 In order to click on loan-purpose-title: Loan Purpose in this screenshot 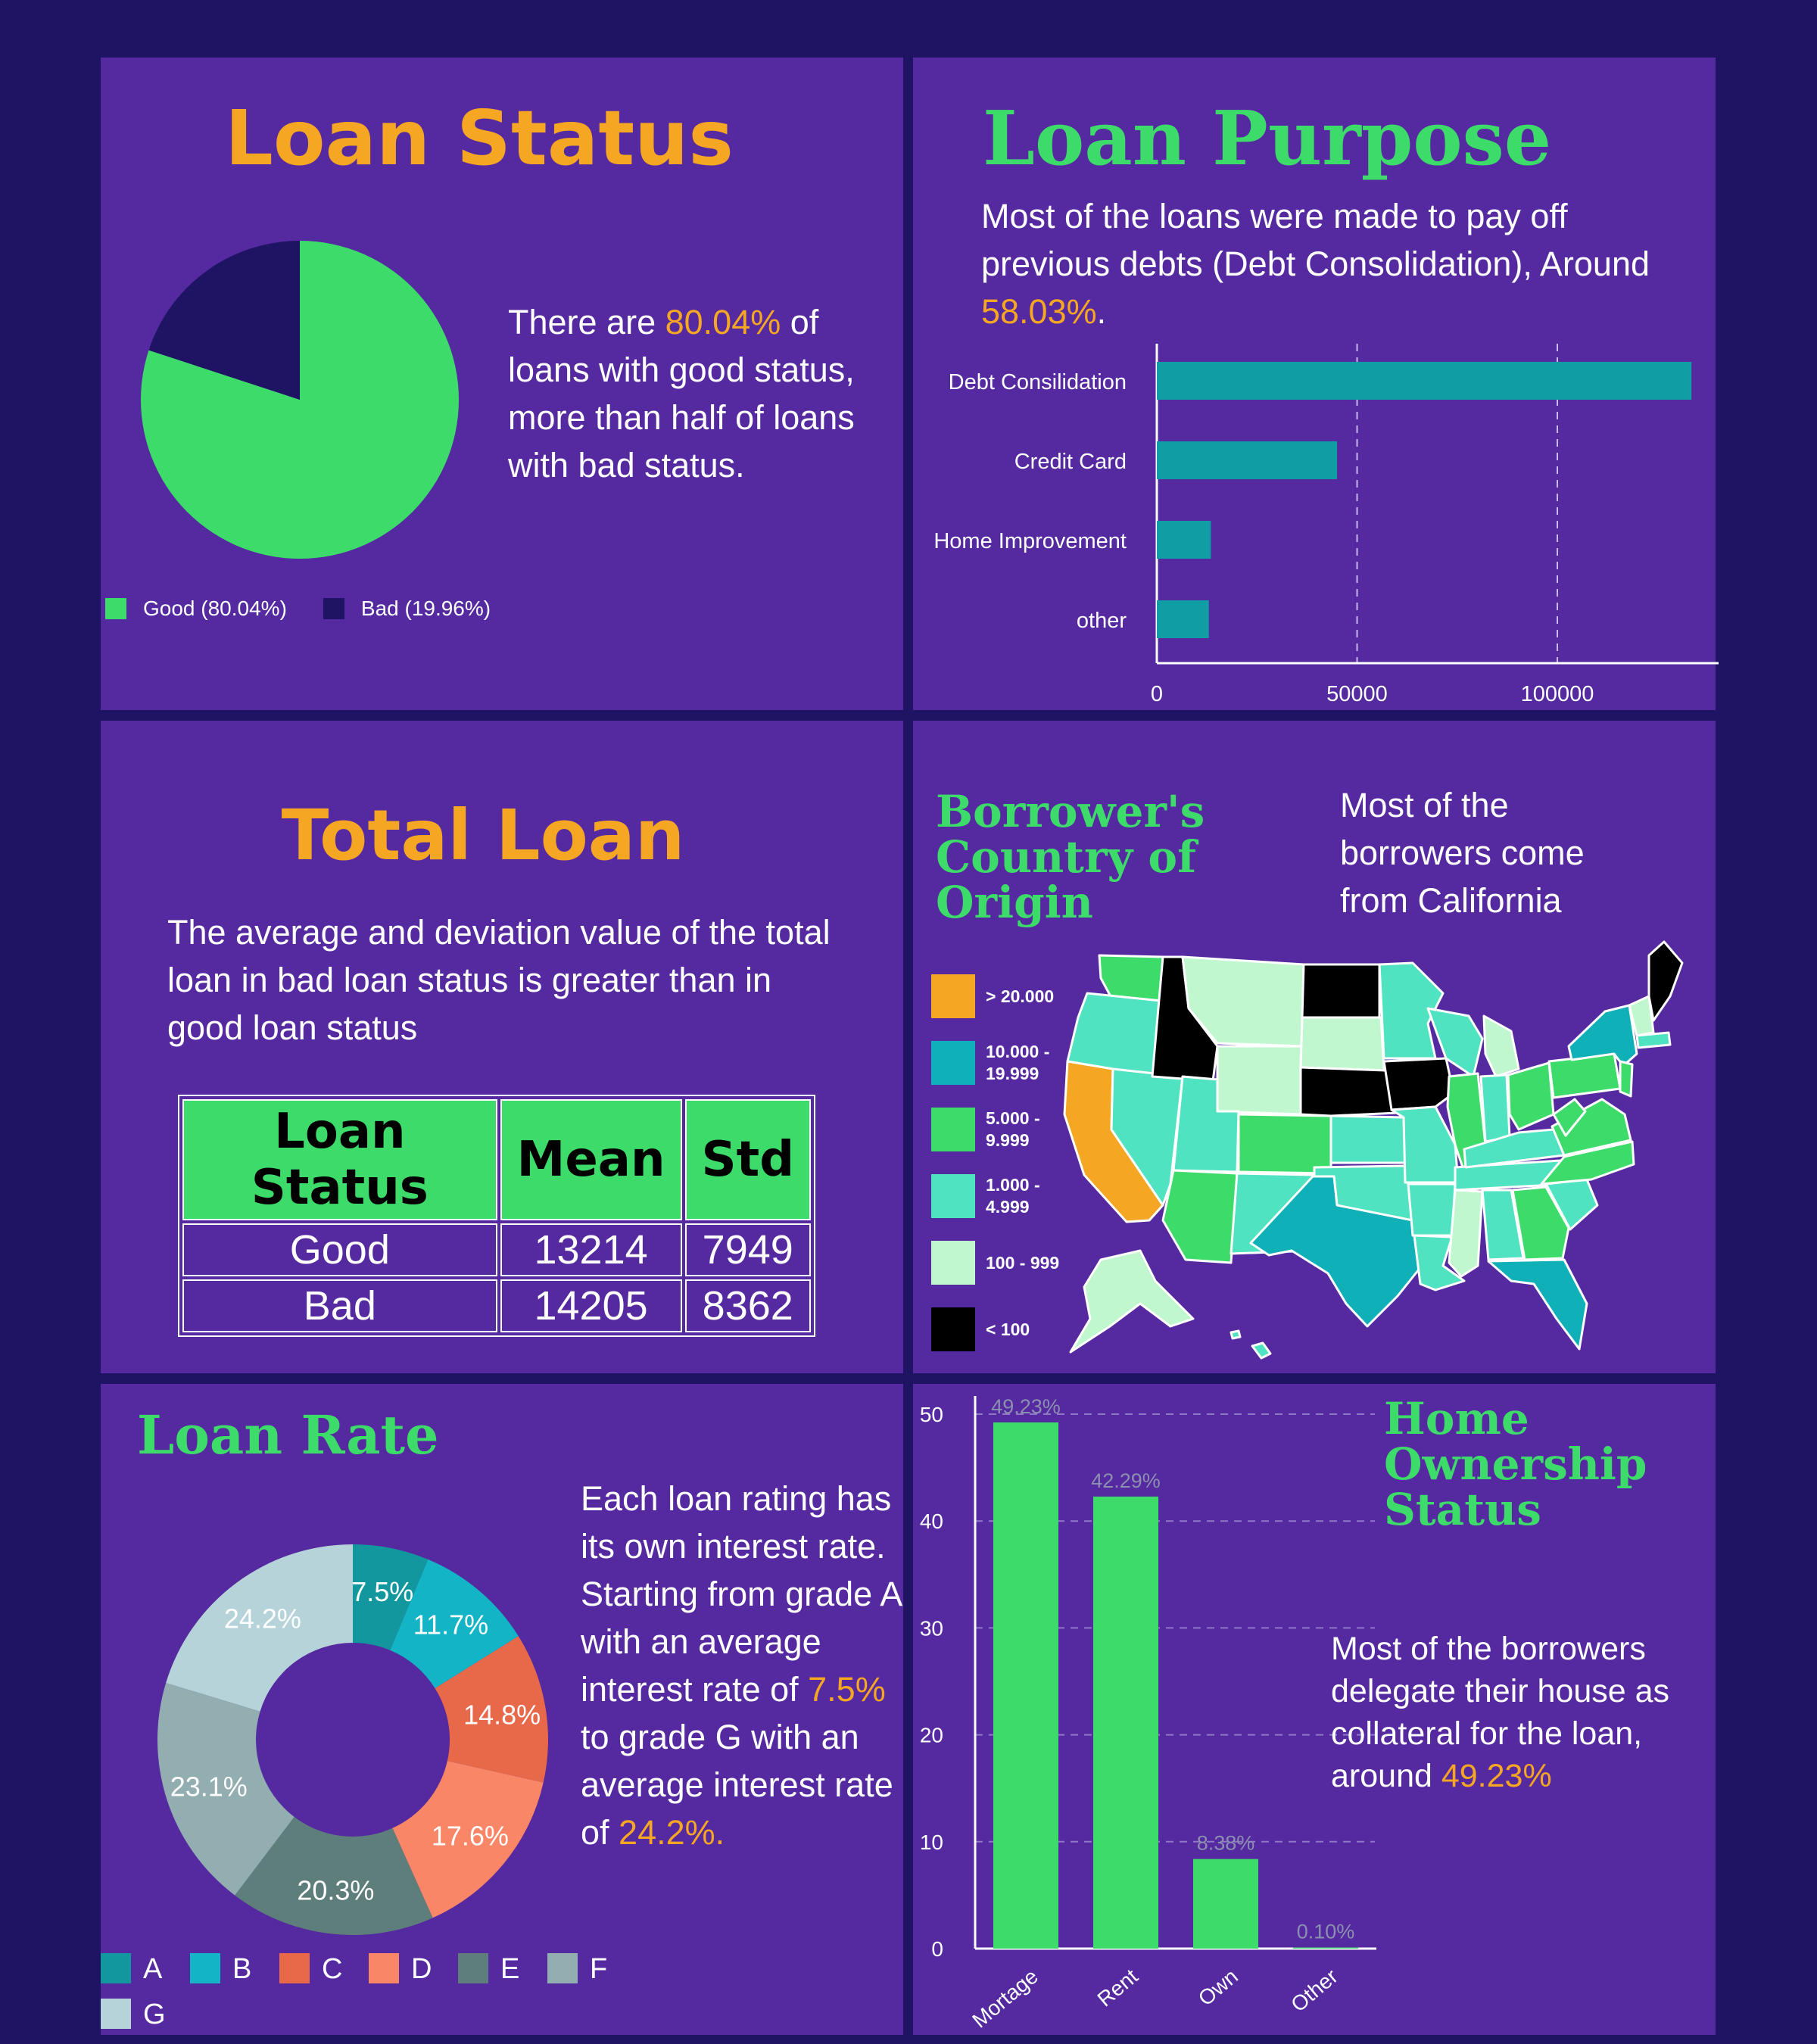, I will do `click(1267, 138)`.